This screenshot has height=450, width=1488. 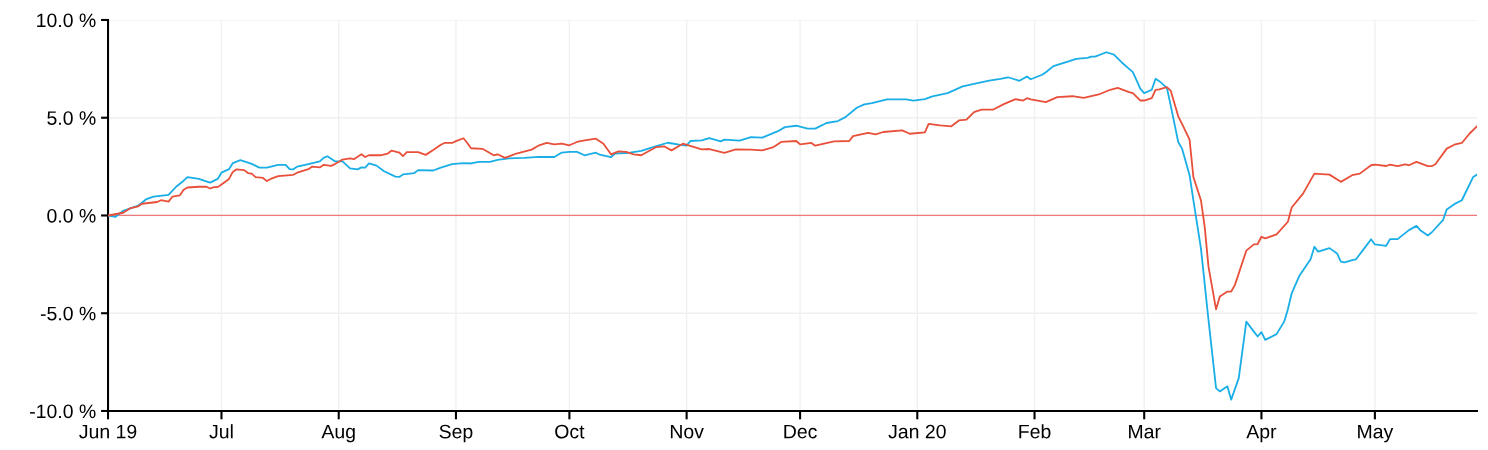 I want to click on y-tick-label: -5.0 %, so click(x=68, y=313).